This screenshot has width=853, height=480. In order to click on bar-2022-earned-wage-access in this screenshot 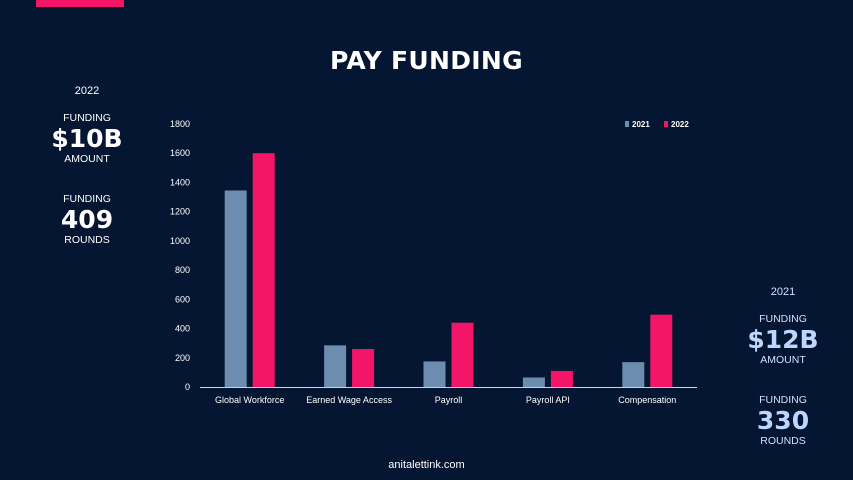, I will do `click(363, 368)`.